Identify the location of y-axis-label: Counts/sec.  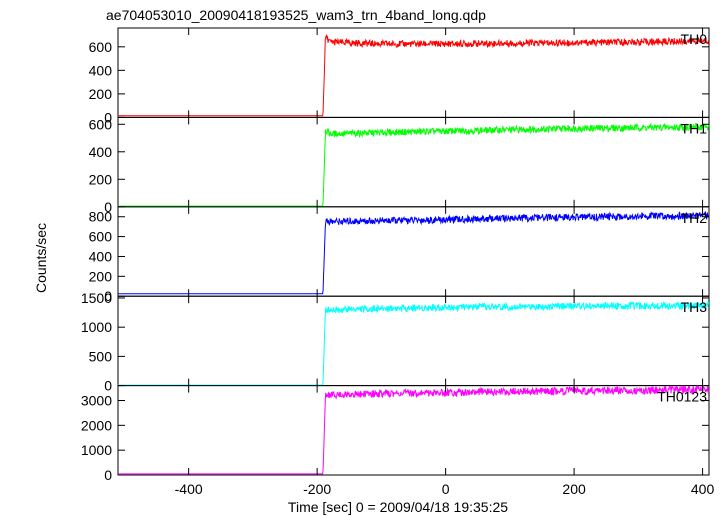
(41, 258).